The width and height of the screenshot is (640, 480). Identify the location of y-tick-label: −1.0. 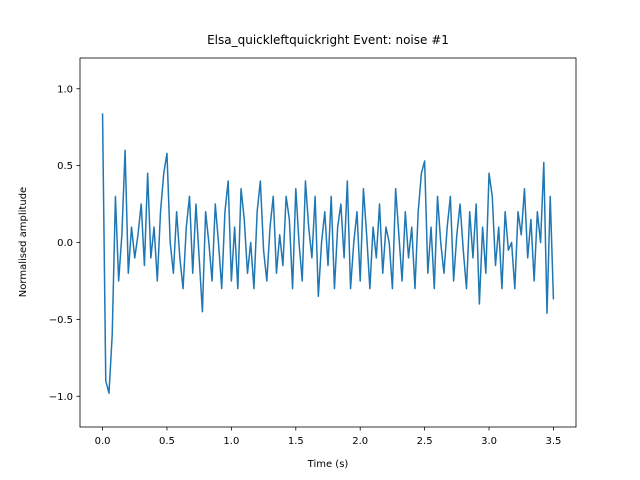
(61, 397).